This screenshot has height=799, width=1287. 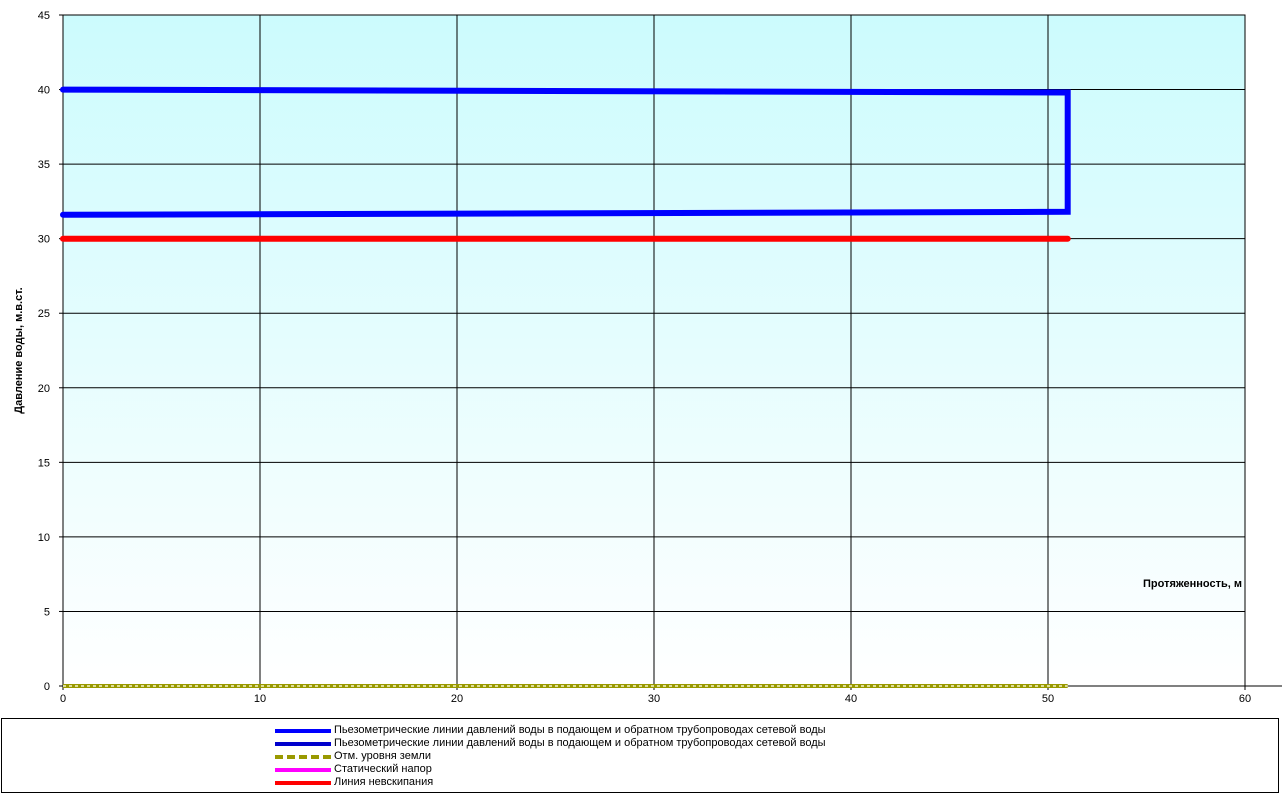 I want to click on legend-label: Отм. уровня земли, so click(x=382, y=756).